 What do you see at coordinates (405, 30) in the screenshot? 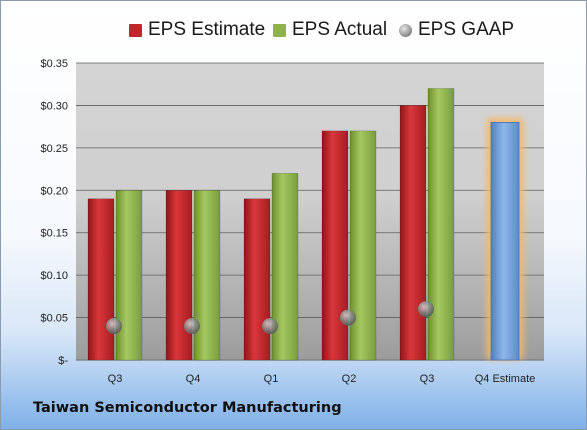
I see `legend-swatch-eps-gaap` at bounding box center [405, 30].